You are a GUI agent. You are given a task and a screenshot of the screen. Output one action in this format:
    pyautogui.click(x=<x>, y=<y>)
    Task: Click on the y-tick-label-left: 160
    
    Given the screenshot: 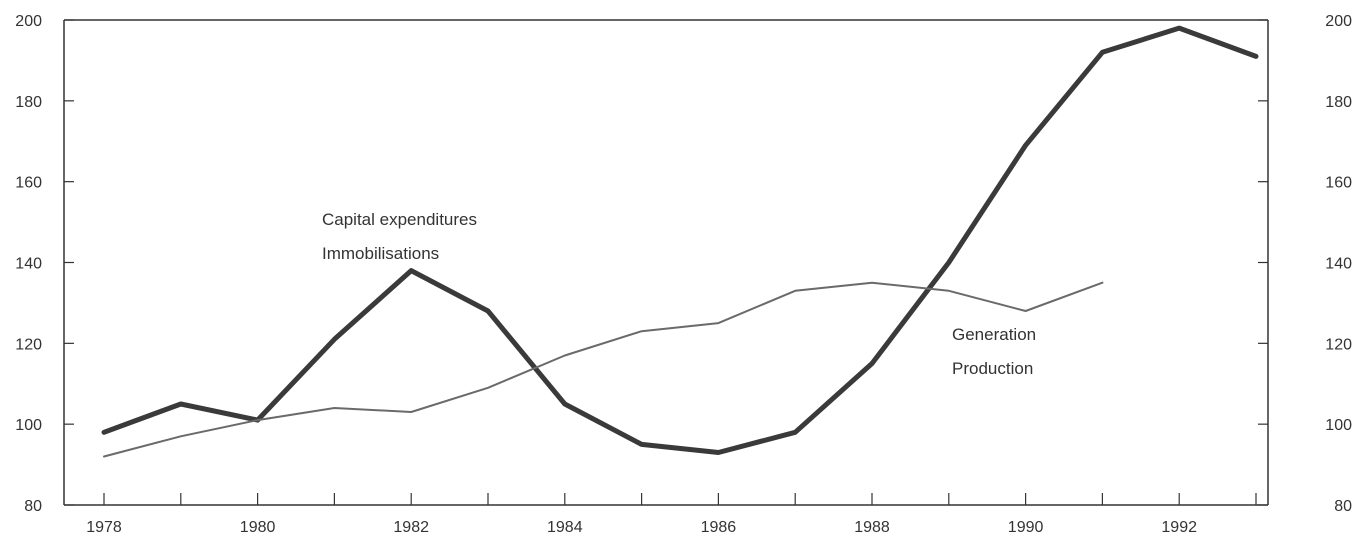 What is the action you would take?
    pyautogui.click(x=28, y=183)
    